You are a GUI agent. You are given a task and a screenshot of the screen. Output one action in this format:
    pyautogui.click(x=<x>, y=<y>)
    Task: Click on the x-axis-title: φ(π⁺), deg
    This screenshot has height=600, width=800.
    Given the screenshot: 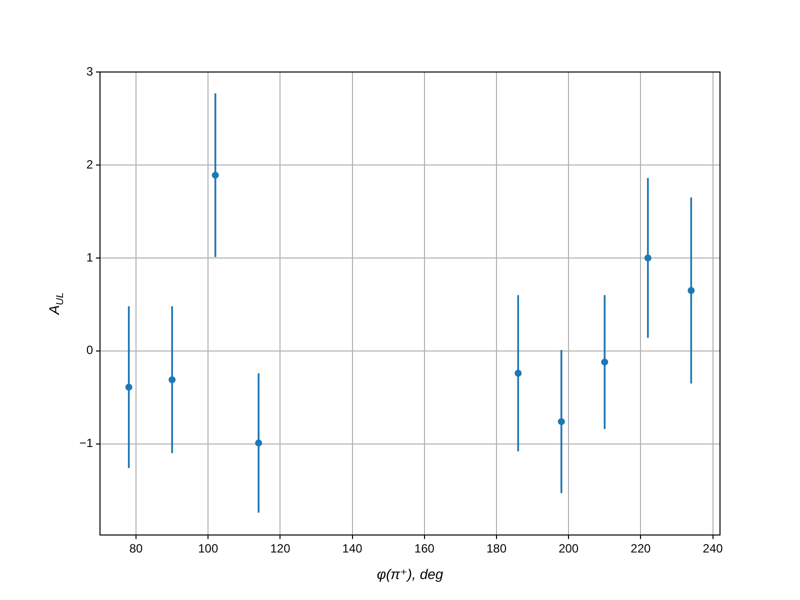 What is the action you would take?
    pyautogui.click(x=410, y=574)
    